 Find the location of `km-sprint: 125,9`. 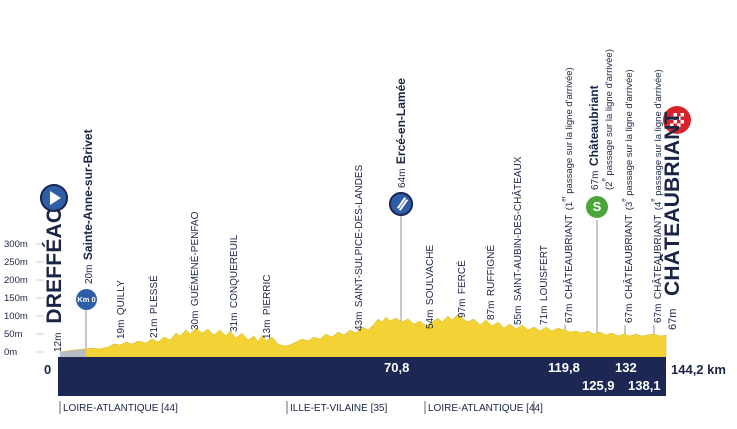

km-sprint: 125,9 is located at coordinates (598, 385).